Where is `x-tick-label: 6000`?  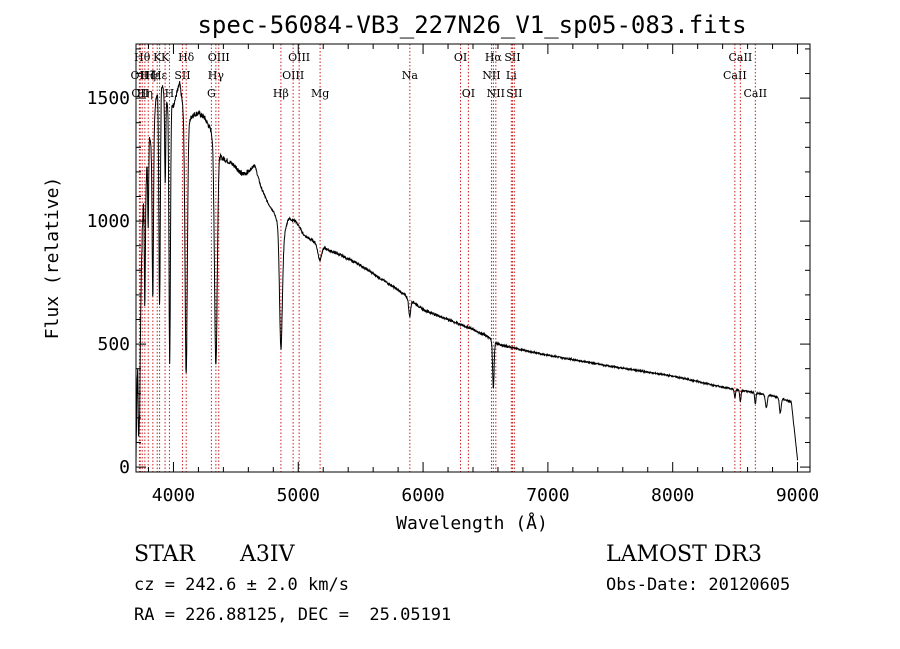
x-tick-label: 6000 is located at coordinates (422, 495).